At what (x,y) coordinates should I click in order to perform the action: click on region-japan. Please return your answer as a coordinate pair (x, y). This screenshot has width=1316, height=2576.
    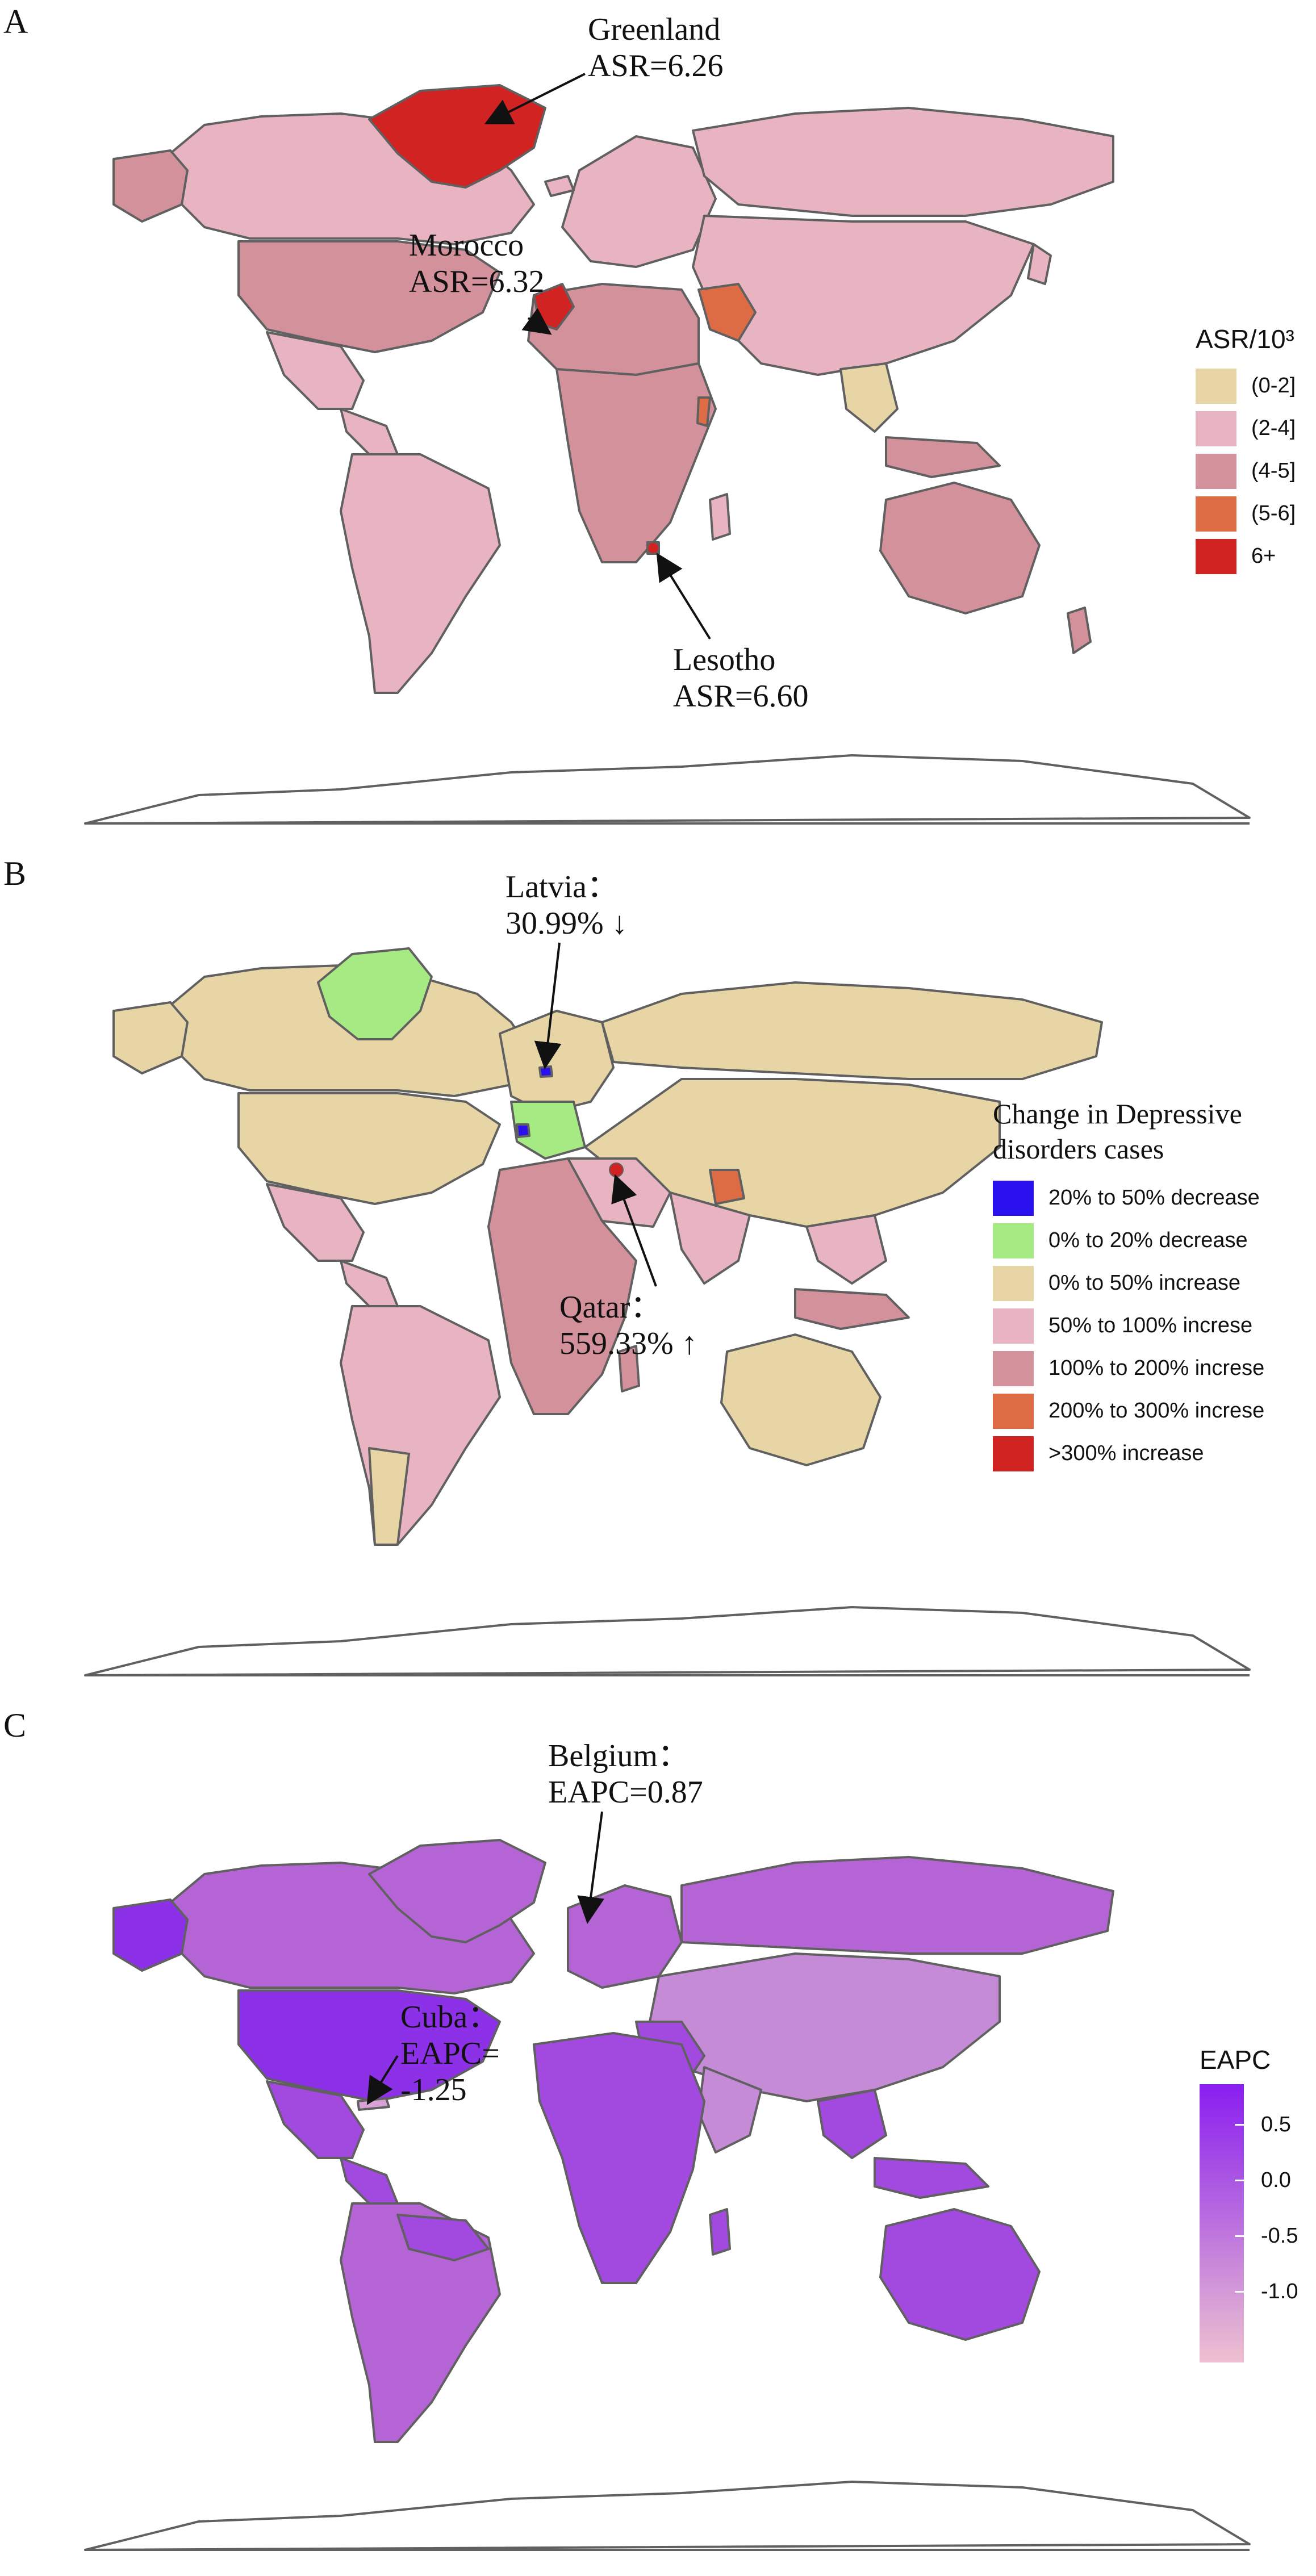
    Looking at the image, I should click on (1040, 264).